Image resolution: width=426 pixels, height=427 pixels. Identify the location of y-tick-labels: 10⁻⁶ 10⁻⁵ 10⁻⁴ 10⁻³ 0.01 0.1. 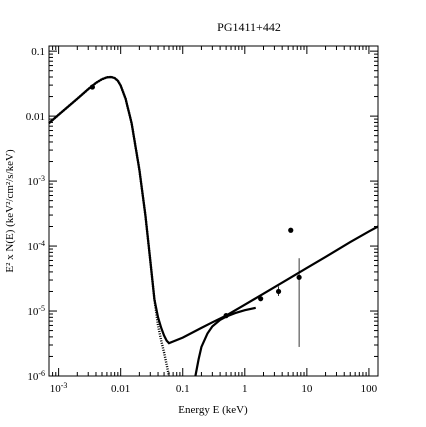
(35, 214).